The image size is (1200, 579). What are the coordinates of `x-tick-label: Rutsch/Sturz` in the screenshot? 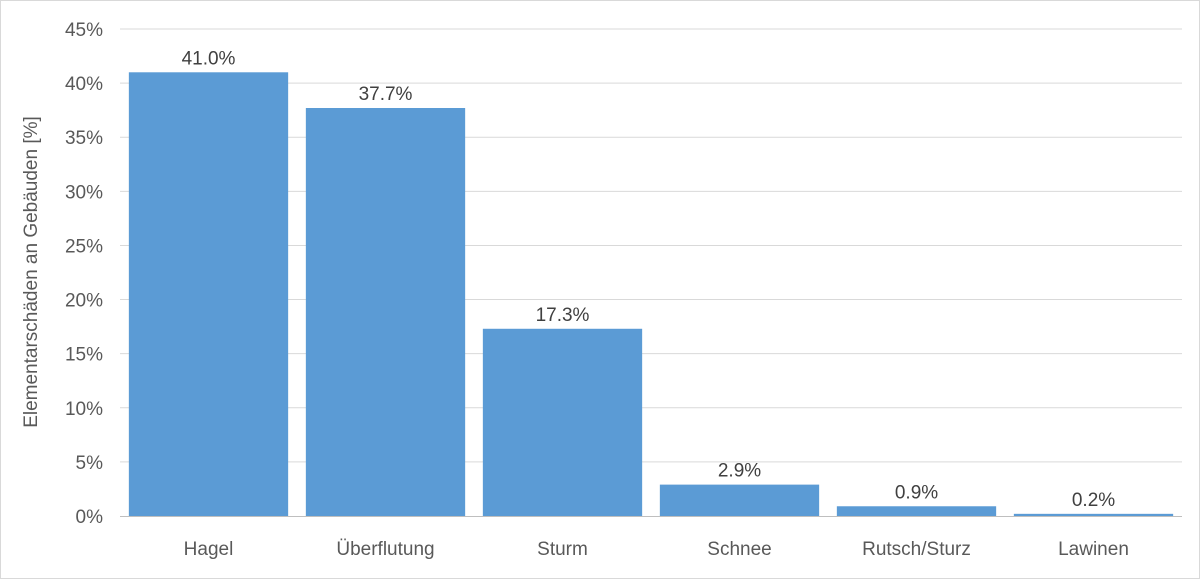 It's located at (916, 549).